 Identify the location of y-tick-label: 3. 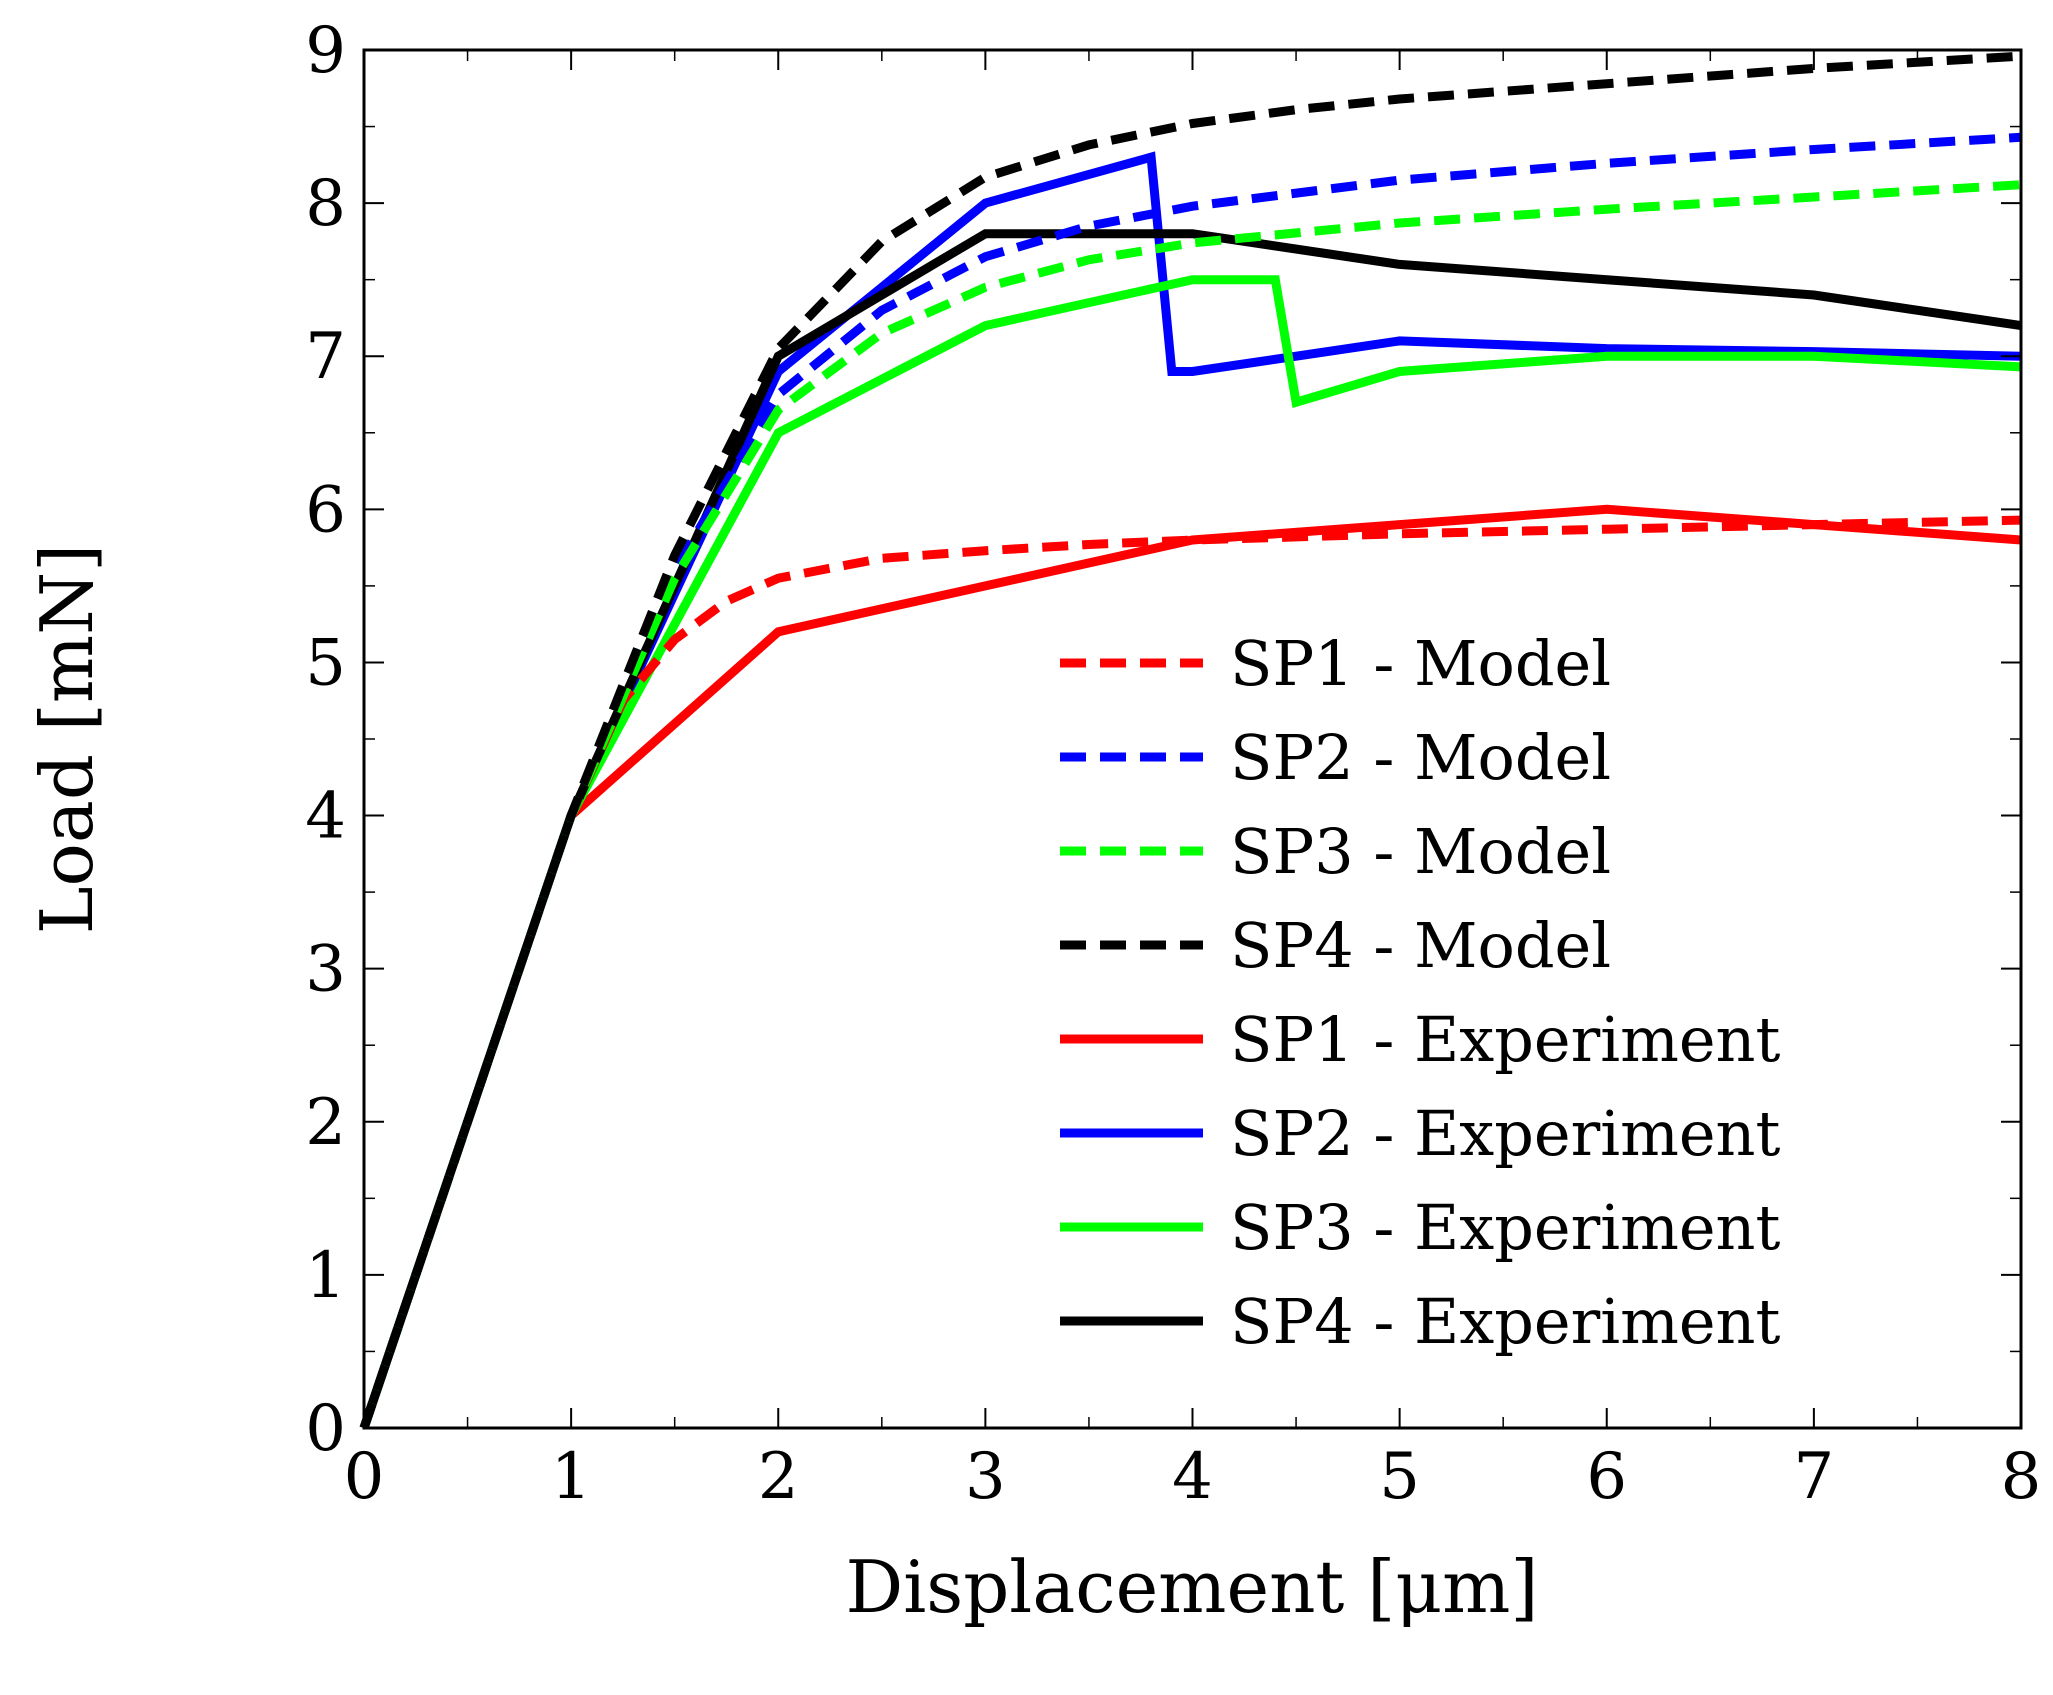
(325, 970).